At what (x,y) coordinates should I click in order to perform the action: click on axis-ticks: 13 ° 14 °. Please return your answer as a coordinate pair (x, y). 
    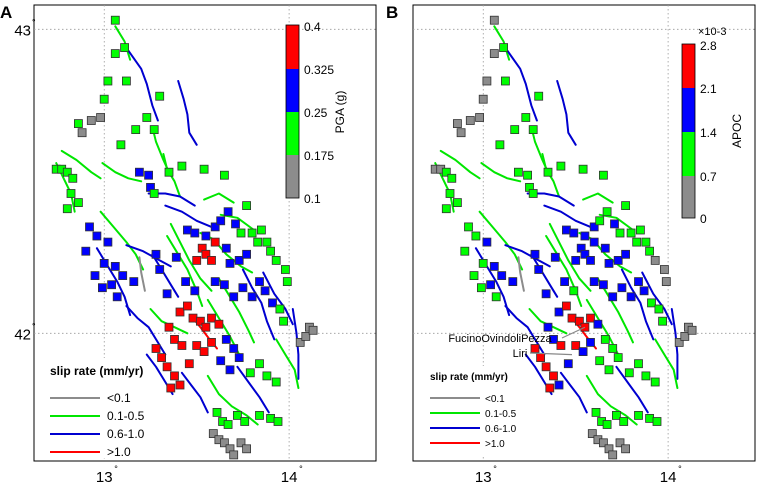
    Looking at the image, I should click on (578, 475).